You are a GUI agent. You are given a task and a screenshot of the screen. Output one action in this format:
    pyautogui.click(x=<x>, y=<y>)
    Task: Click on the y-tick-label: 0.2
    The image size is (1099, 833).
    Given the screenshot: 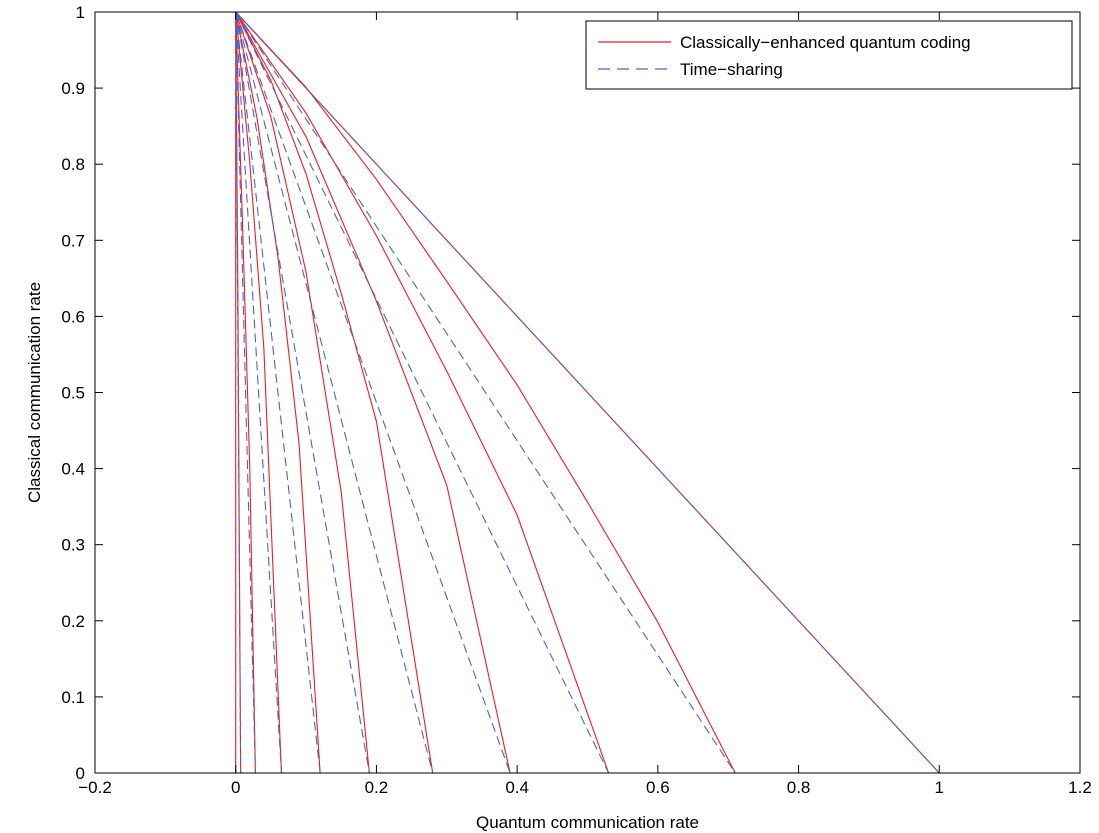 What is the action you would take?
    pyautogui.click(x=73, y=621)
    